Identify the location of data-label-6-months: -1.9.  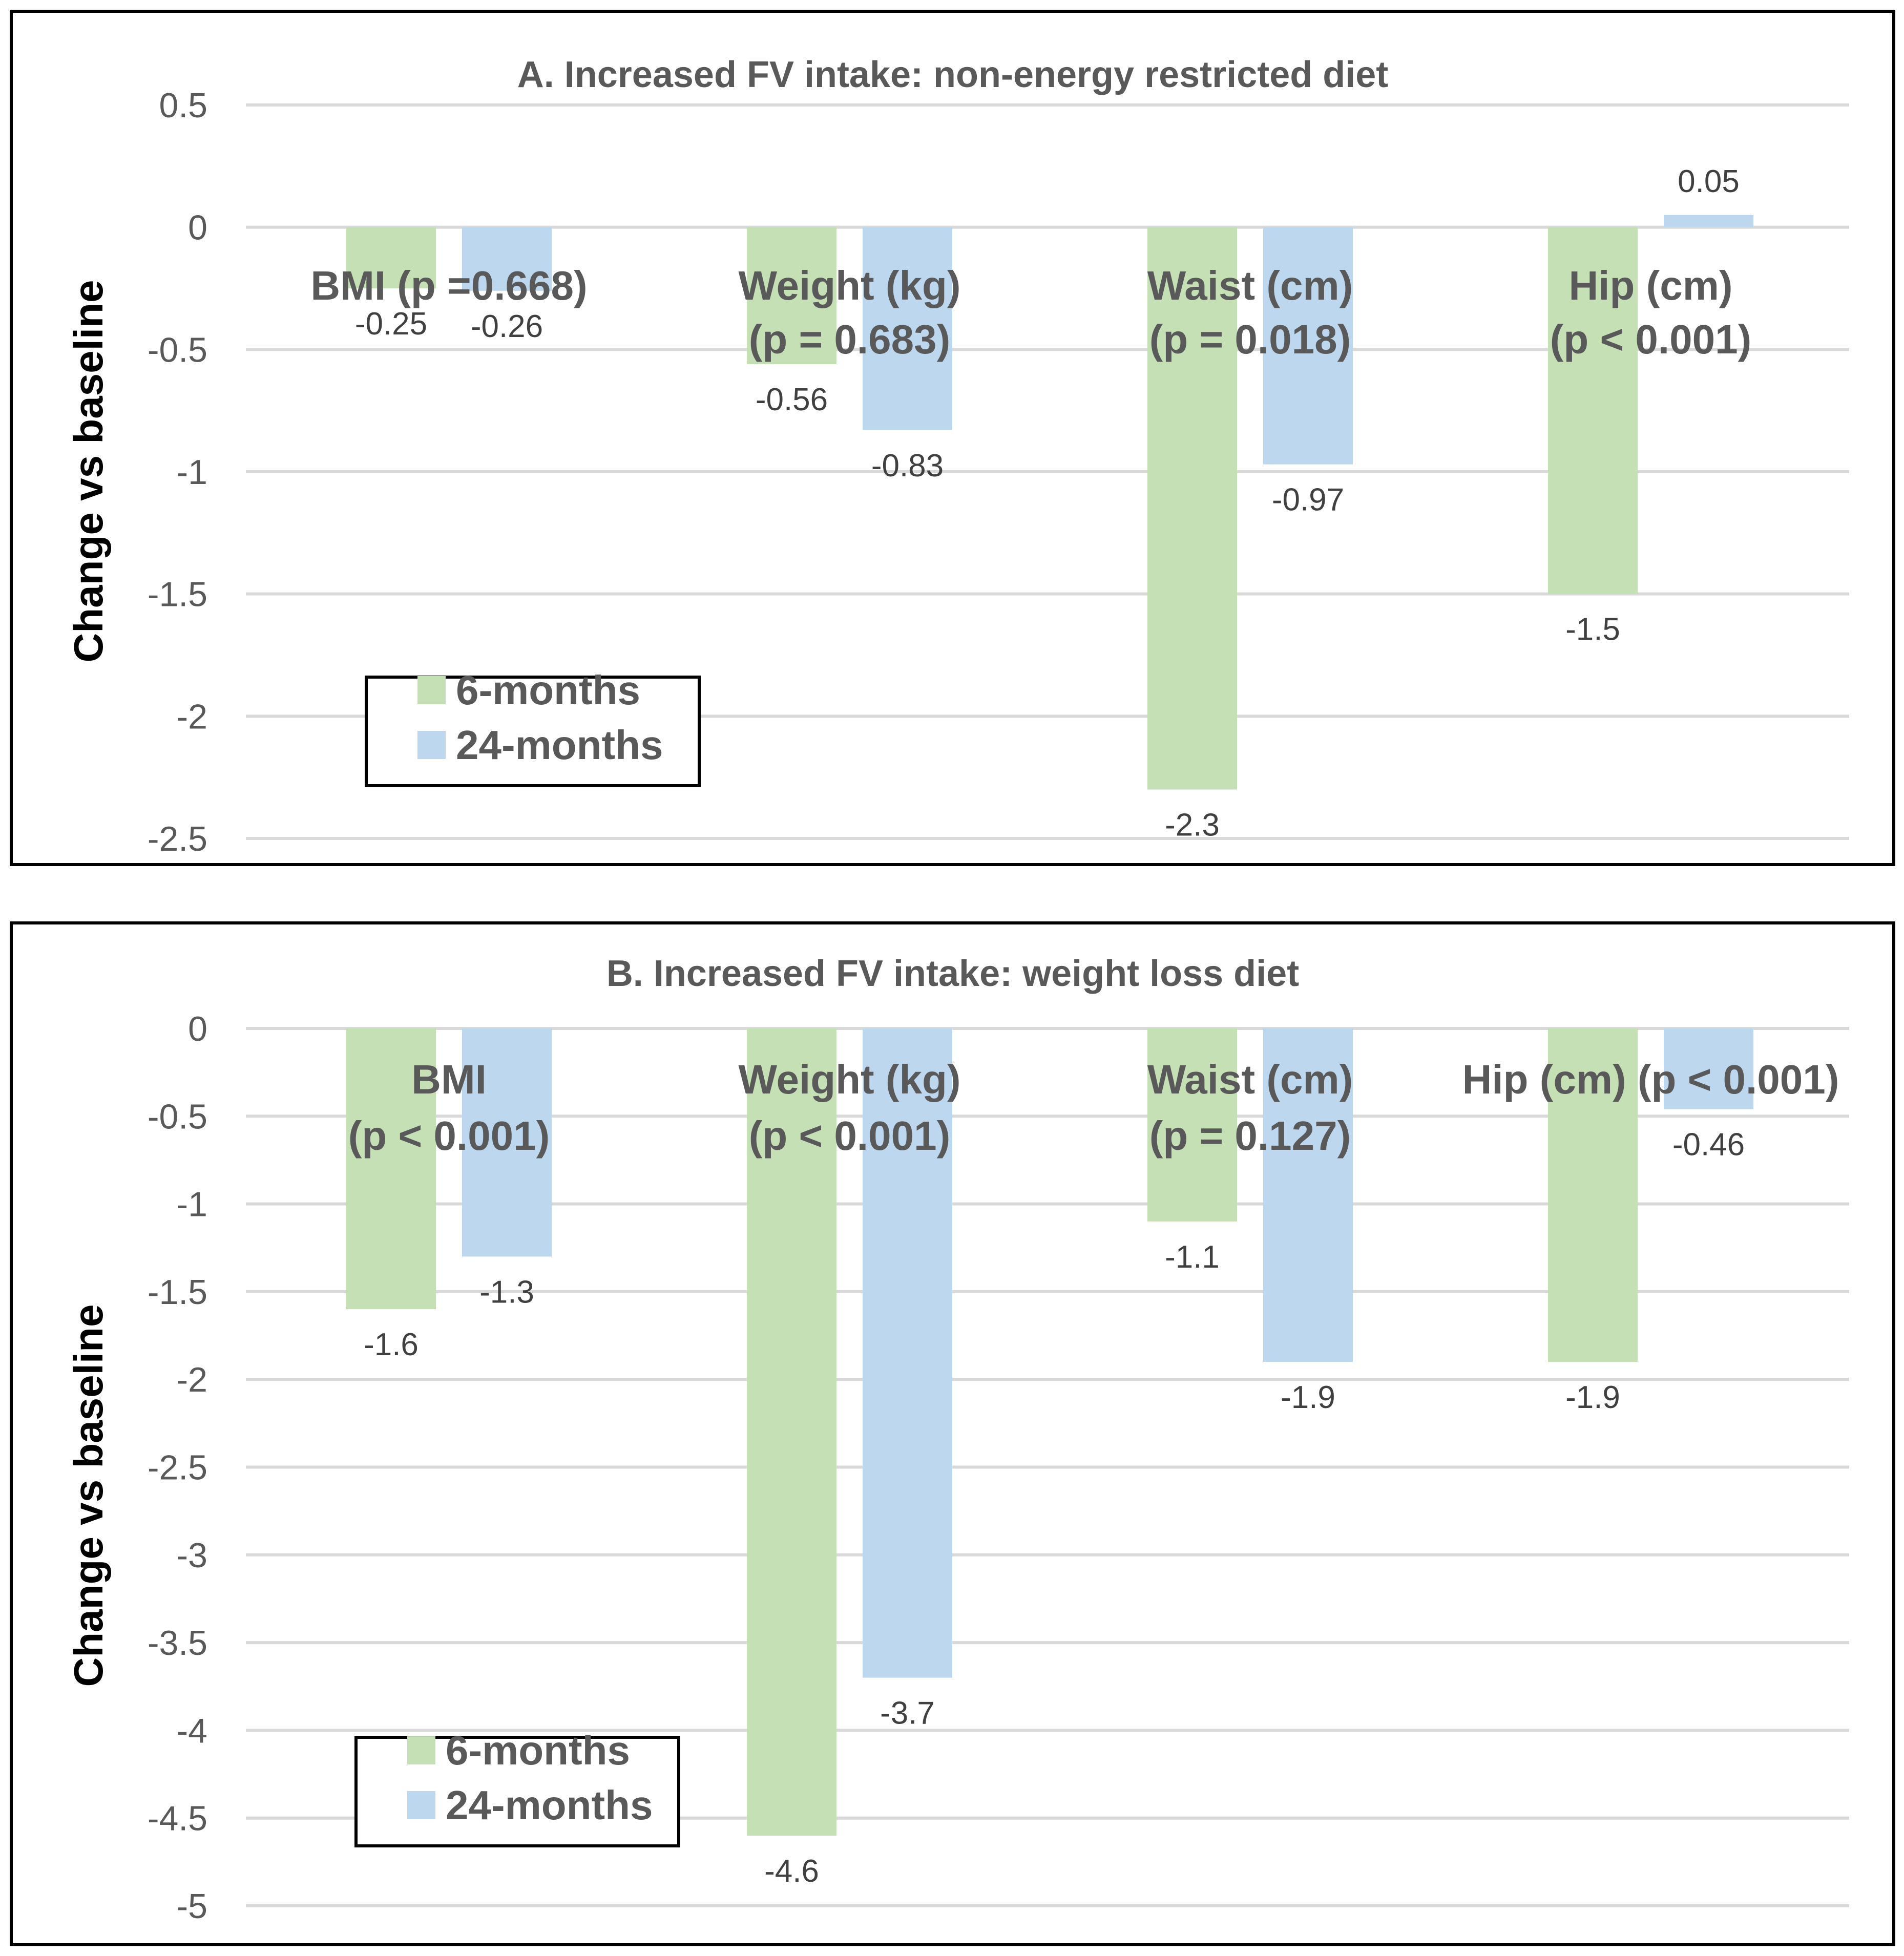
(1592, 1397).